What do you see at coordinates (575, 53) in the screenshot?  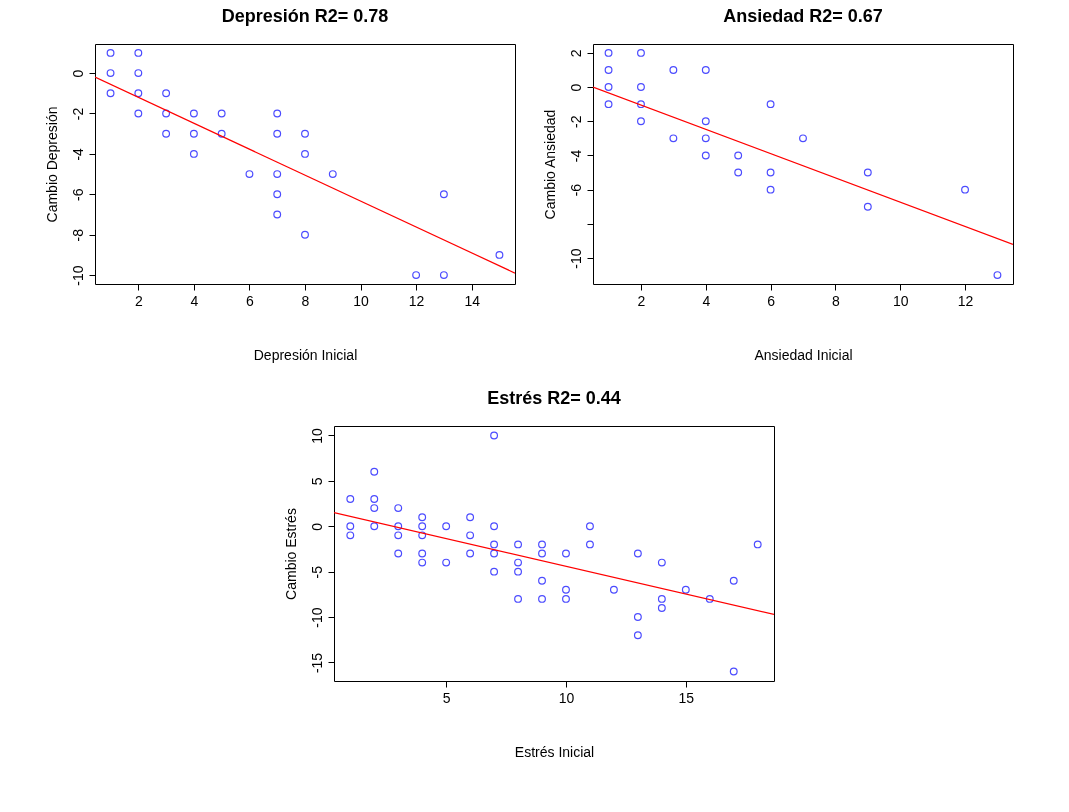 I see `y-tick-label: 2` at bounding box center [575, 53].